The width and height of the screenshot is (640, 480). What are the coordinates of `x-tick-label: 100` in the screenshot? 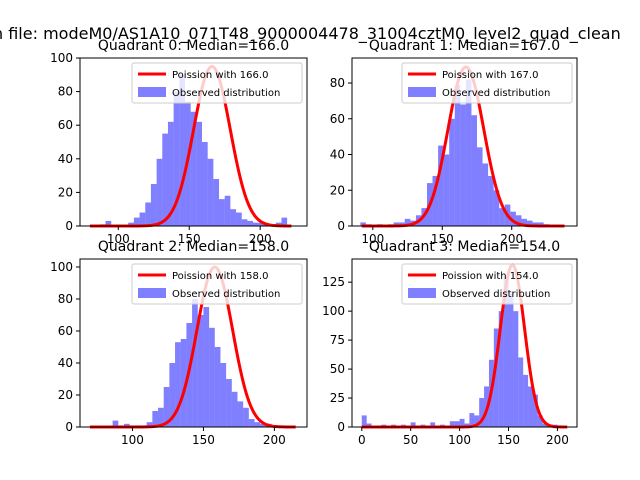 It's located at (372, 239).